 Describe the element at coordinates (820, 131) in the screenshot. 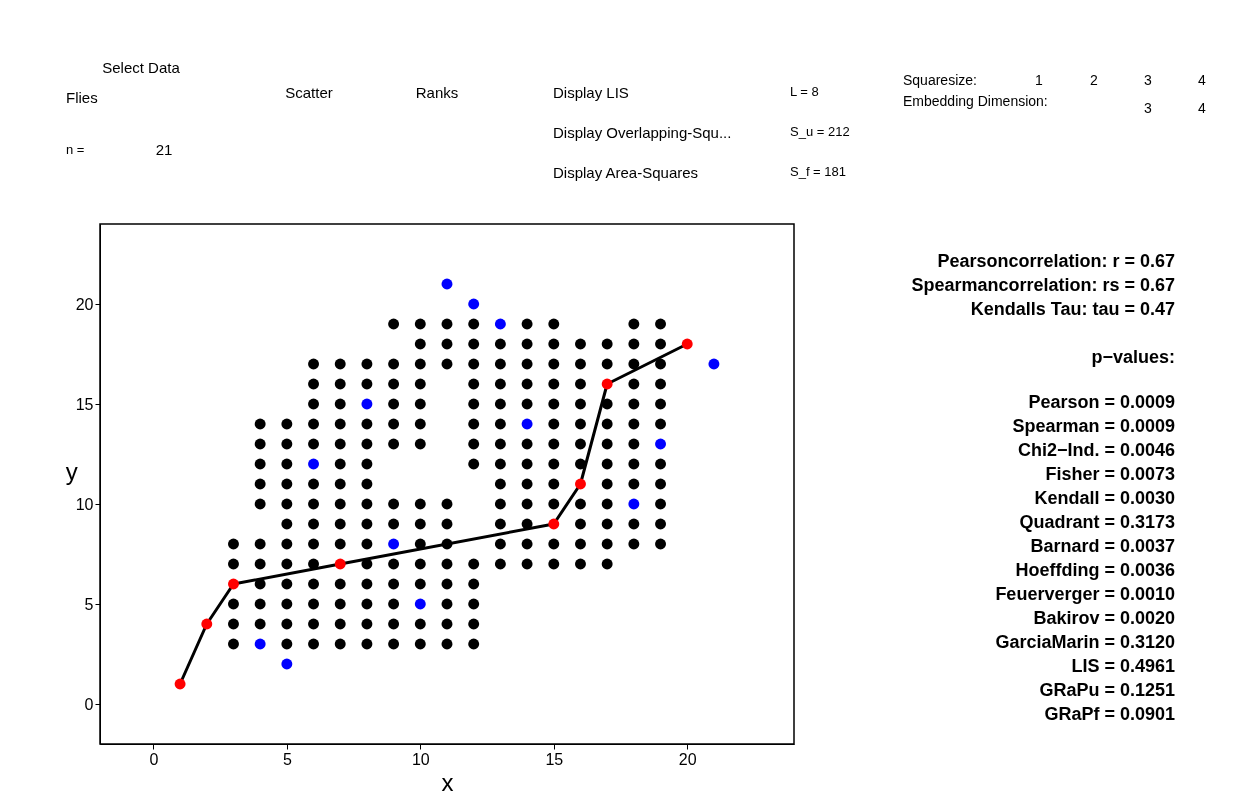

I see `text: S_u = 212` at that location.